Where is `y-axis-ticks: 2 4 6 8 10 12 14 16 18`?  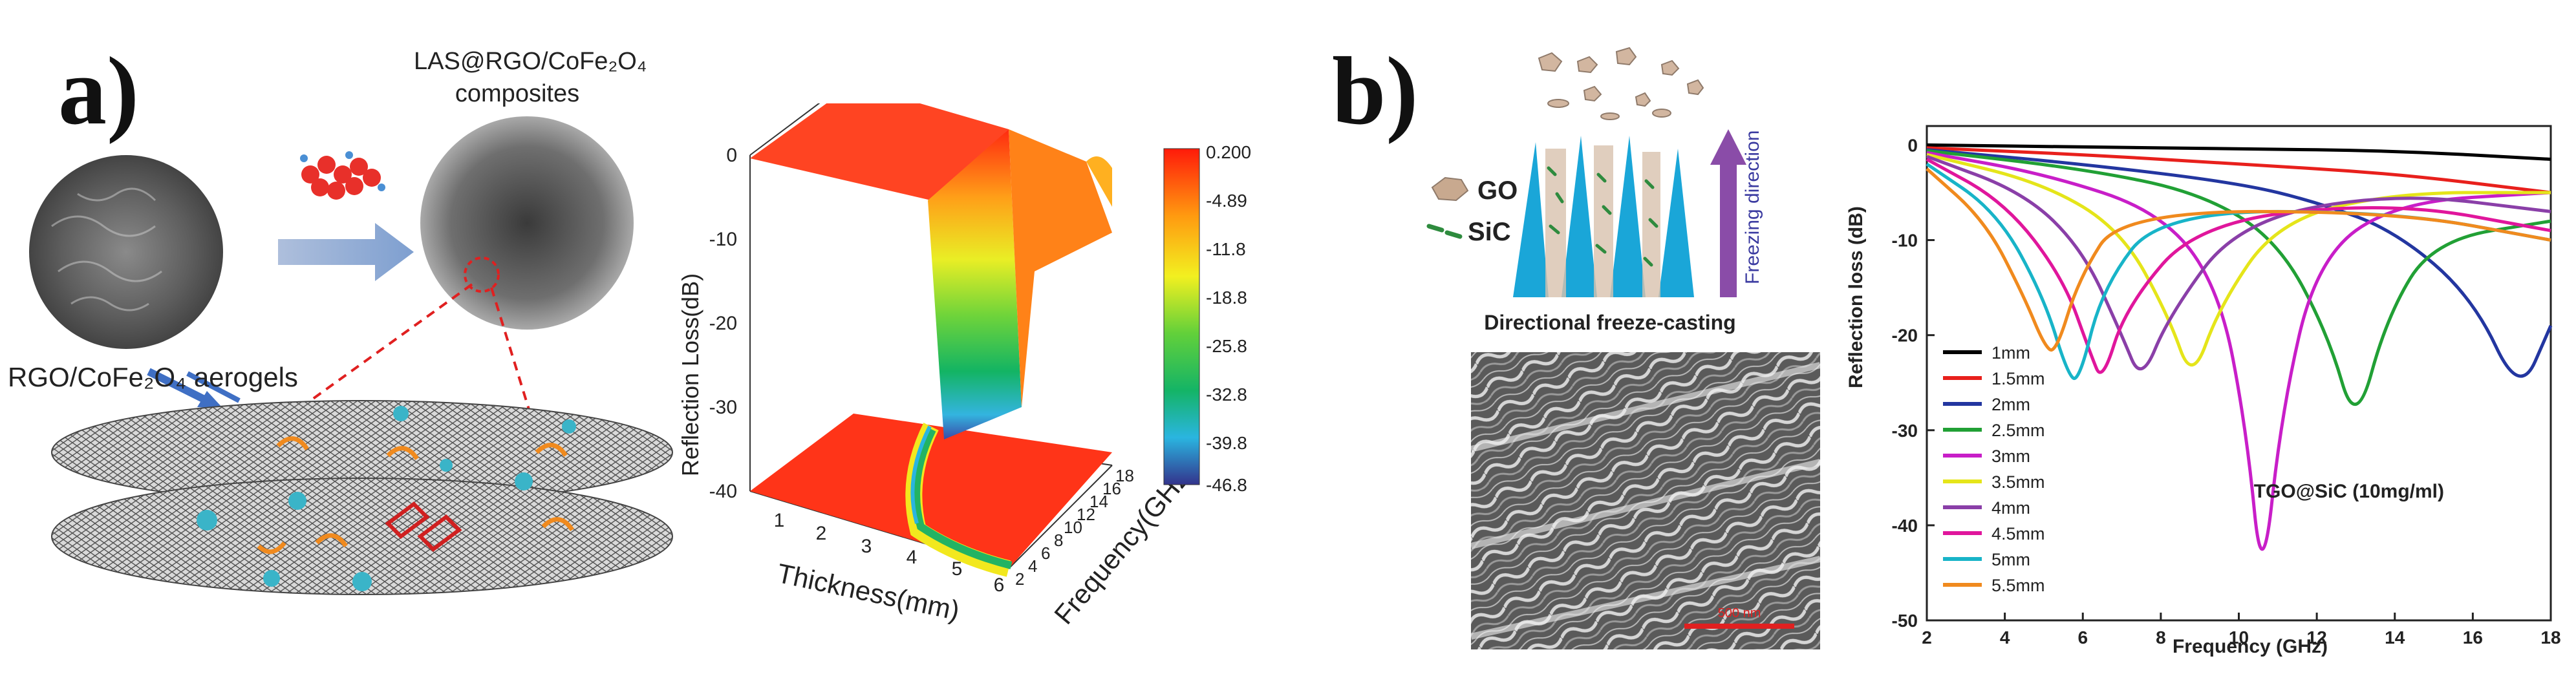
y-axis-ticks: 2 4 6 8 10 12 14 16 18 is located at coordinates (1074, 527).